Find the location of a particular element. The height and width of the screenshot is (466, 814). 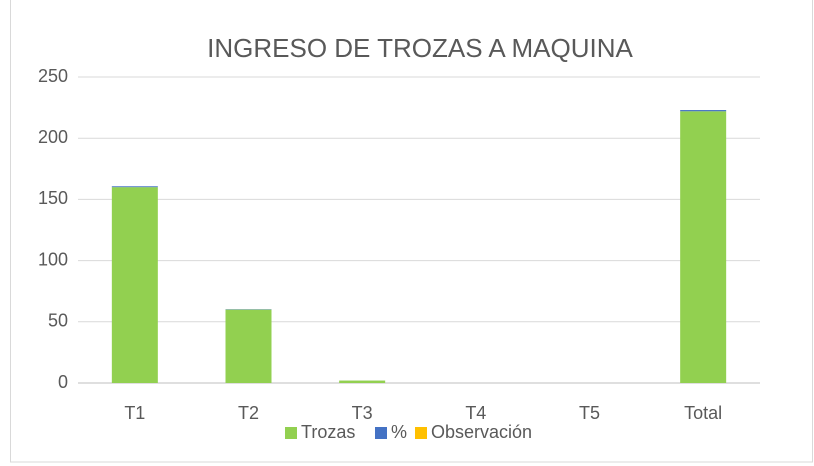

y-tick-label: 50 is located at coordinates (58, 321).